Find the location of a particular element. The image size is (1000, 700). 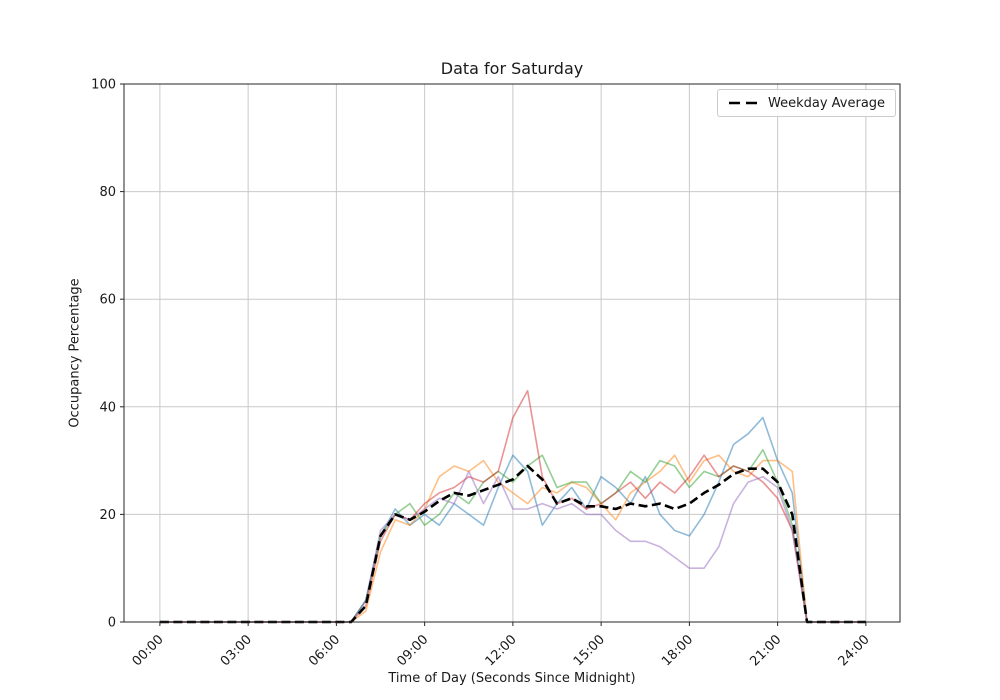

legend-label: Weekday Average is located at coordinates (827, 103).